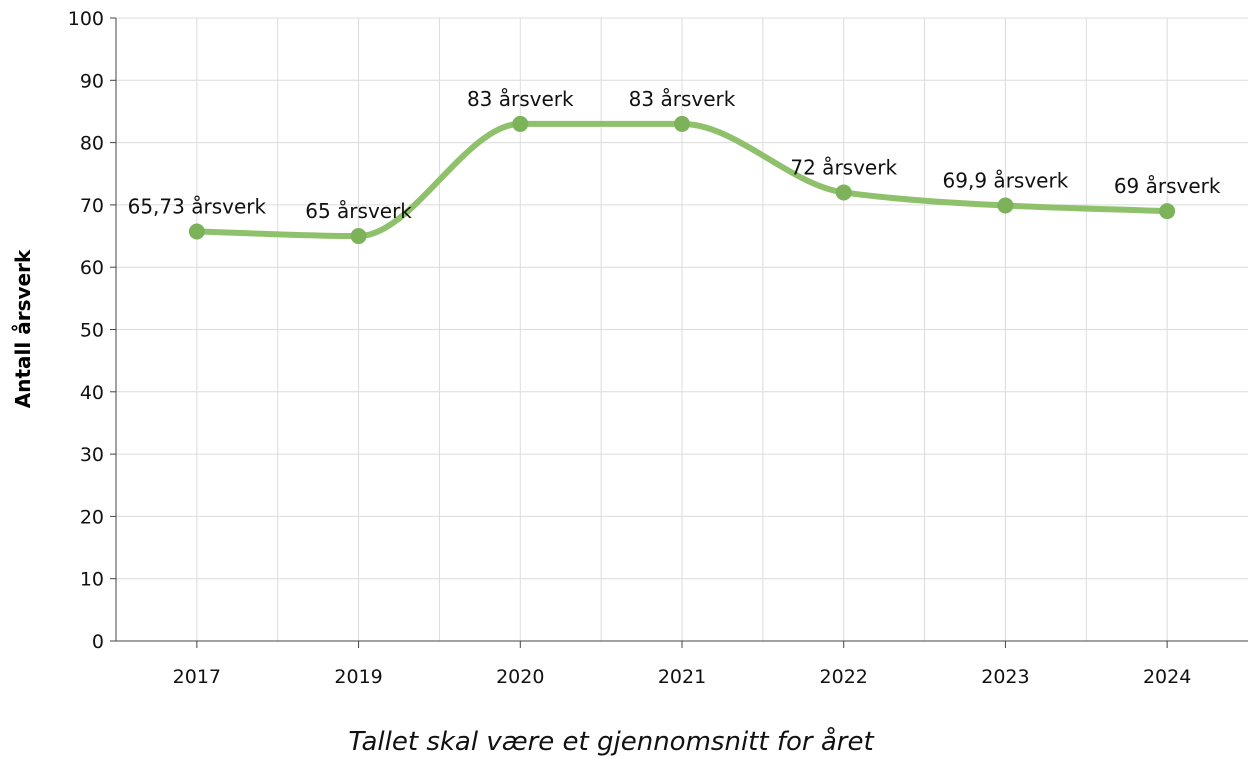 The height and width of the screenshot is (758, 1252). What do you see at coordinates (358, 677) in the screenshot?
I see `x-tick-label: 2019` at bounding box center [358, 677].